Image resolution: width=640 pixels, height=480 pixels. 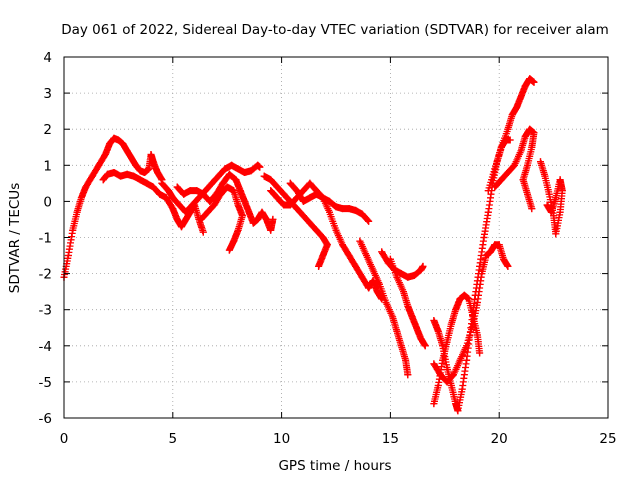 I want to click on y-tick-label: 4, so click(x=47, y=58).